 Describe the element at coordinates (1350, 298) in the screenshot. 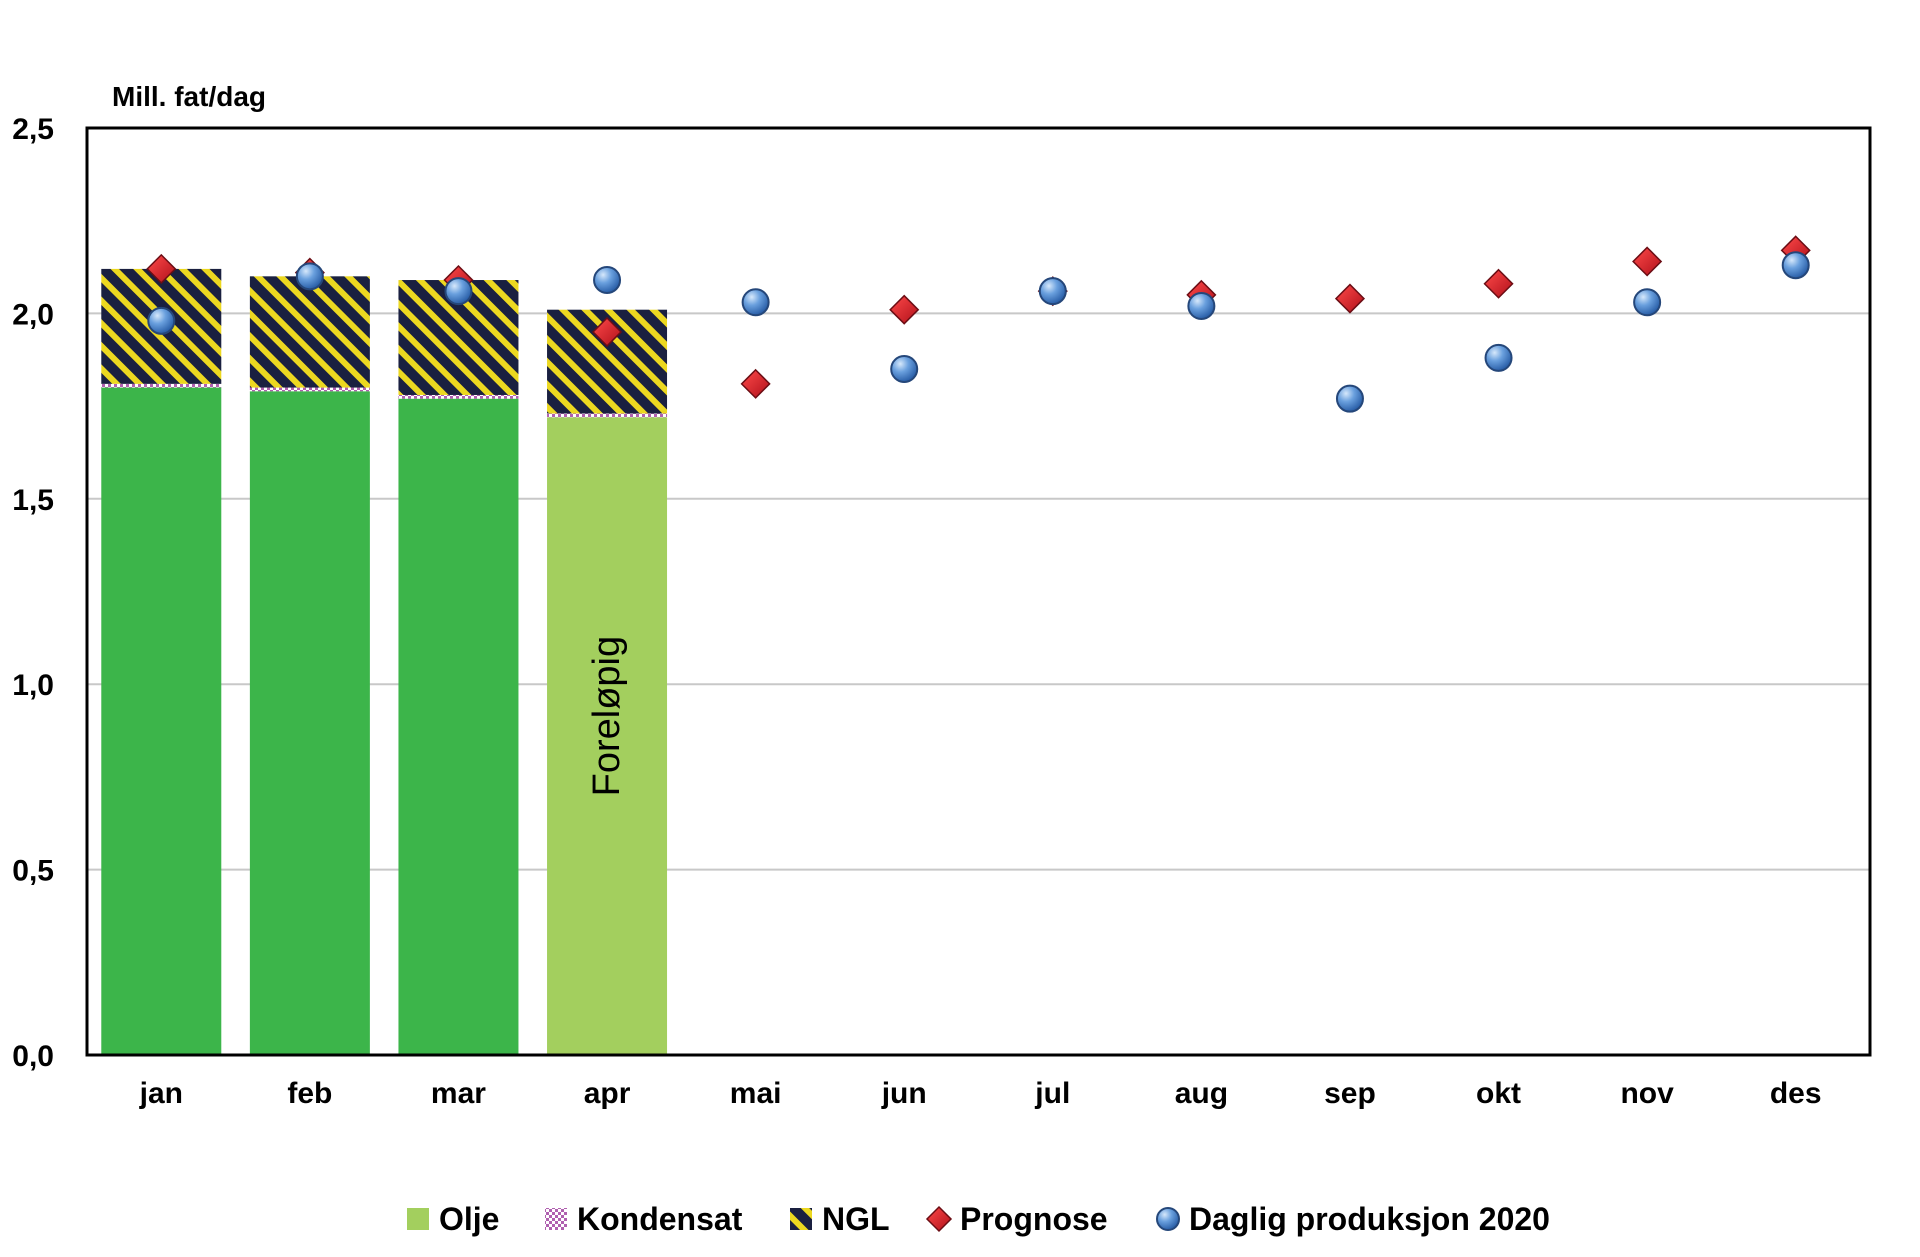

I see `marker-prognose-sep` at that location.